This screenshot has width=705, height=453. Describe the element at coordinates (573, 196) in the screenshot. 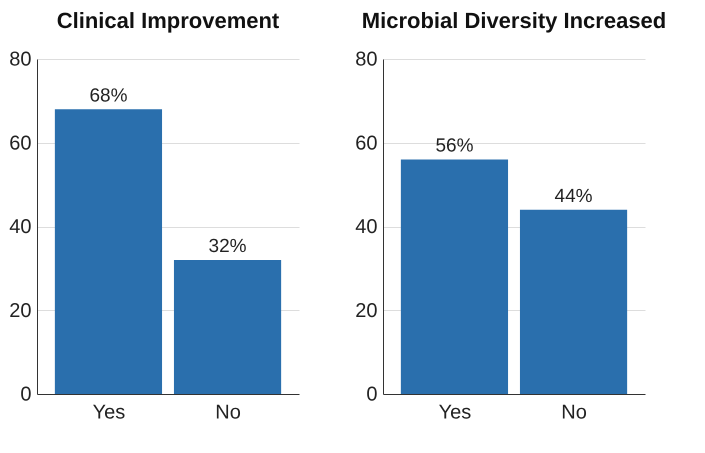

I see `data-label: 44%` at that location.